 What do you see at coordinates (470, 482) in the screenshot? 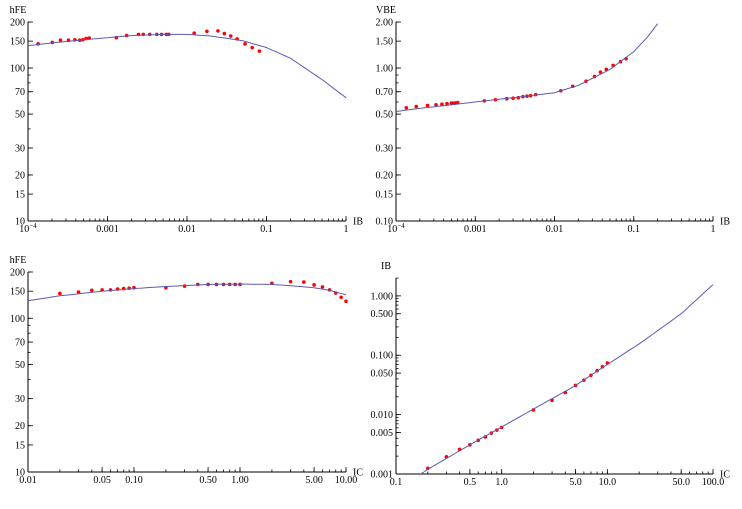
I see `x-tick-label: 0.5` at bounding box center [470, 482].